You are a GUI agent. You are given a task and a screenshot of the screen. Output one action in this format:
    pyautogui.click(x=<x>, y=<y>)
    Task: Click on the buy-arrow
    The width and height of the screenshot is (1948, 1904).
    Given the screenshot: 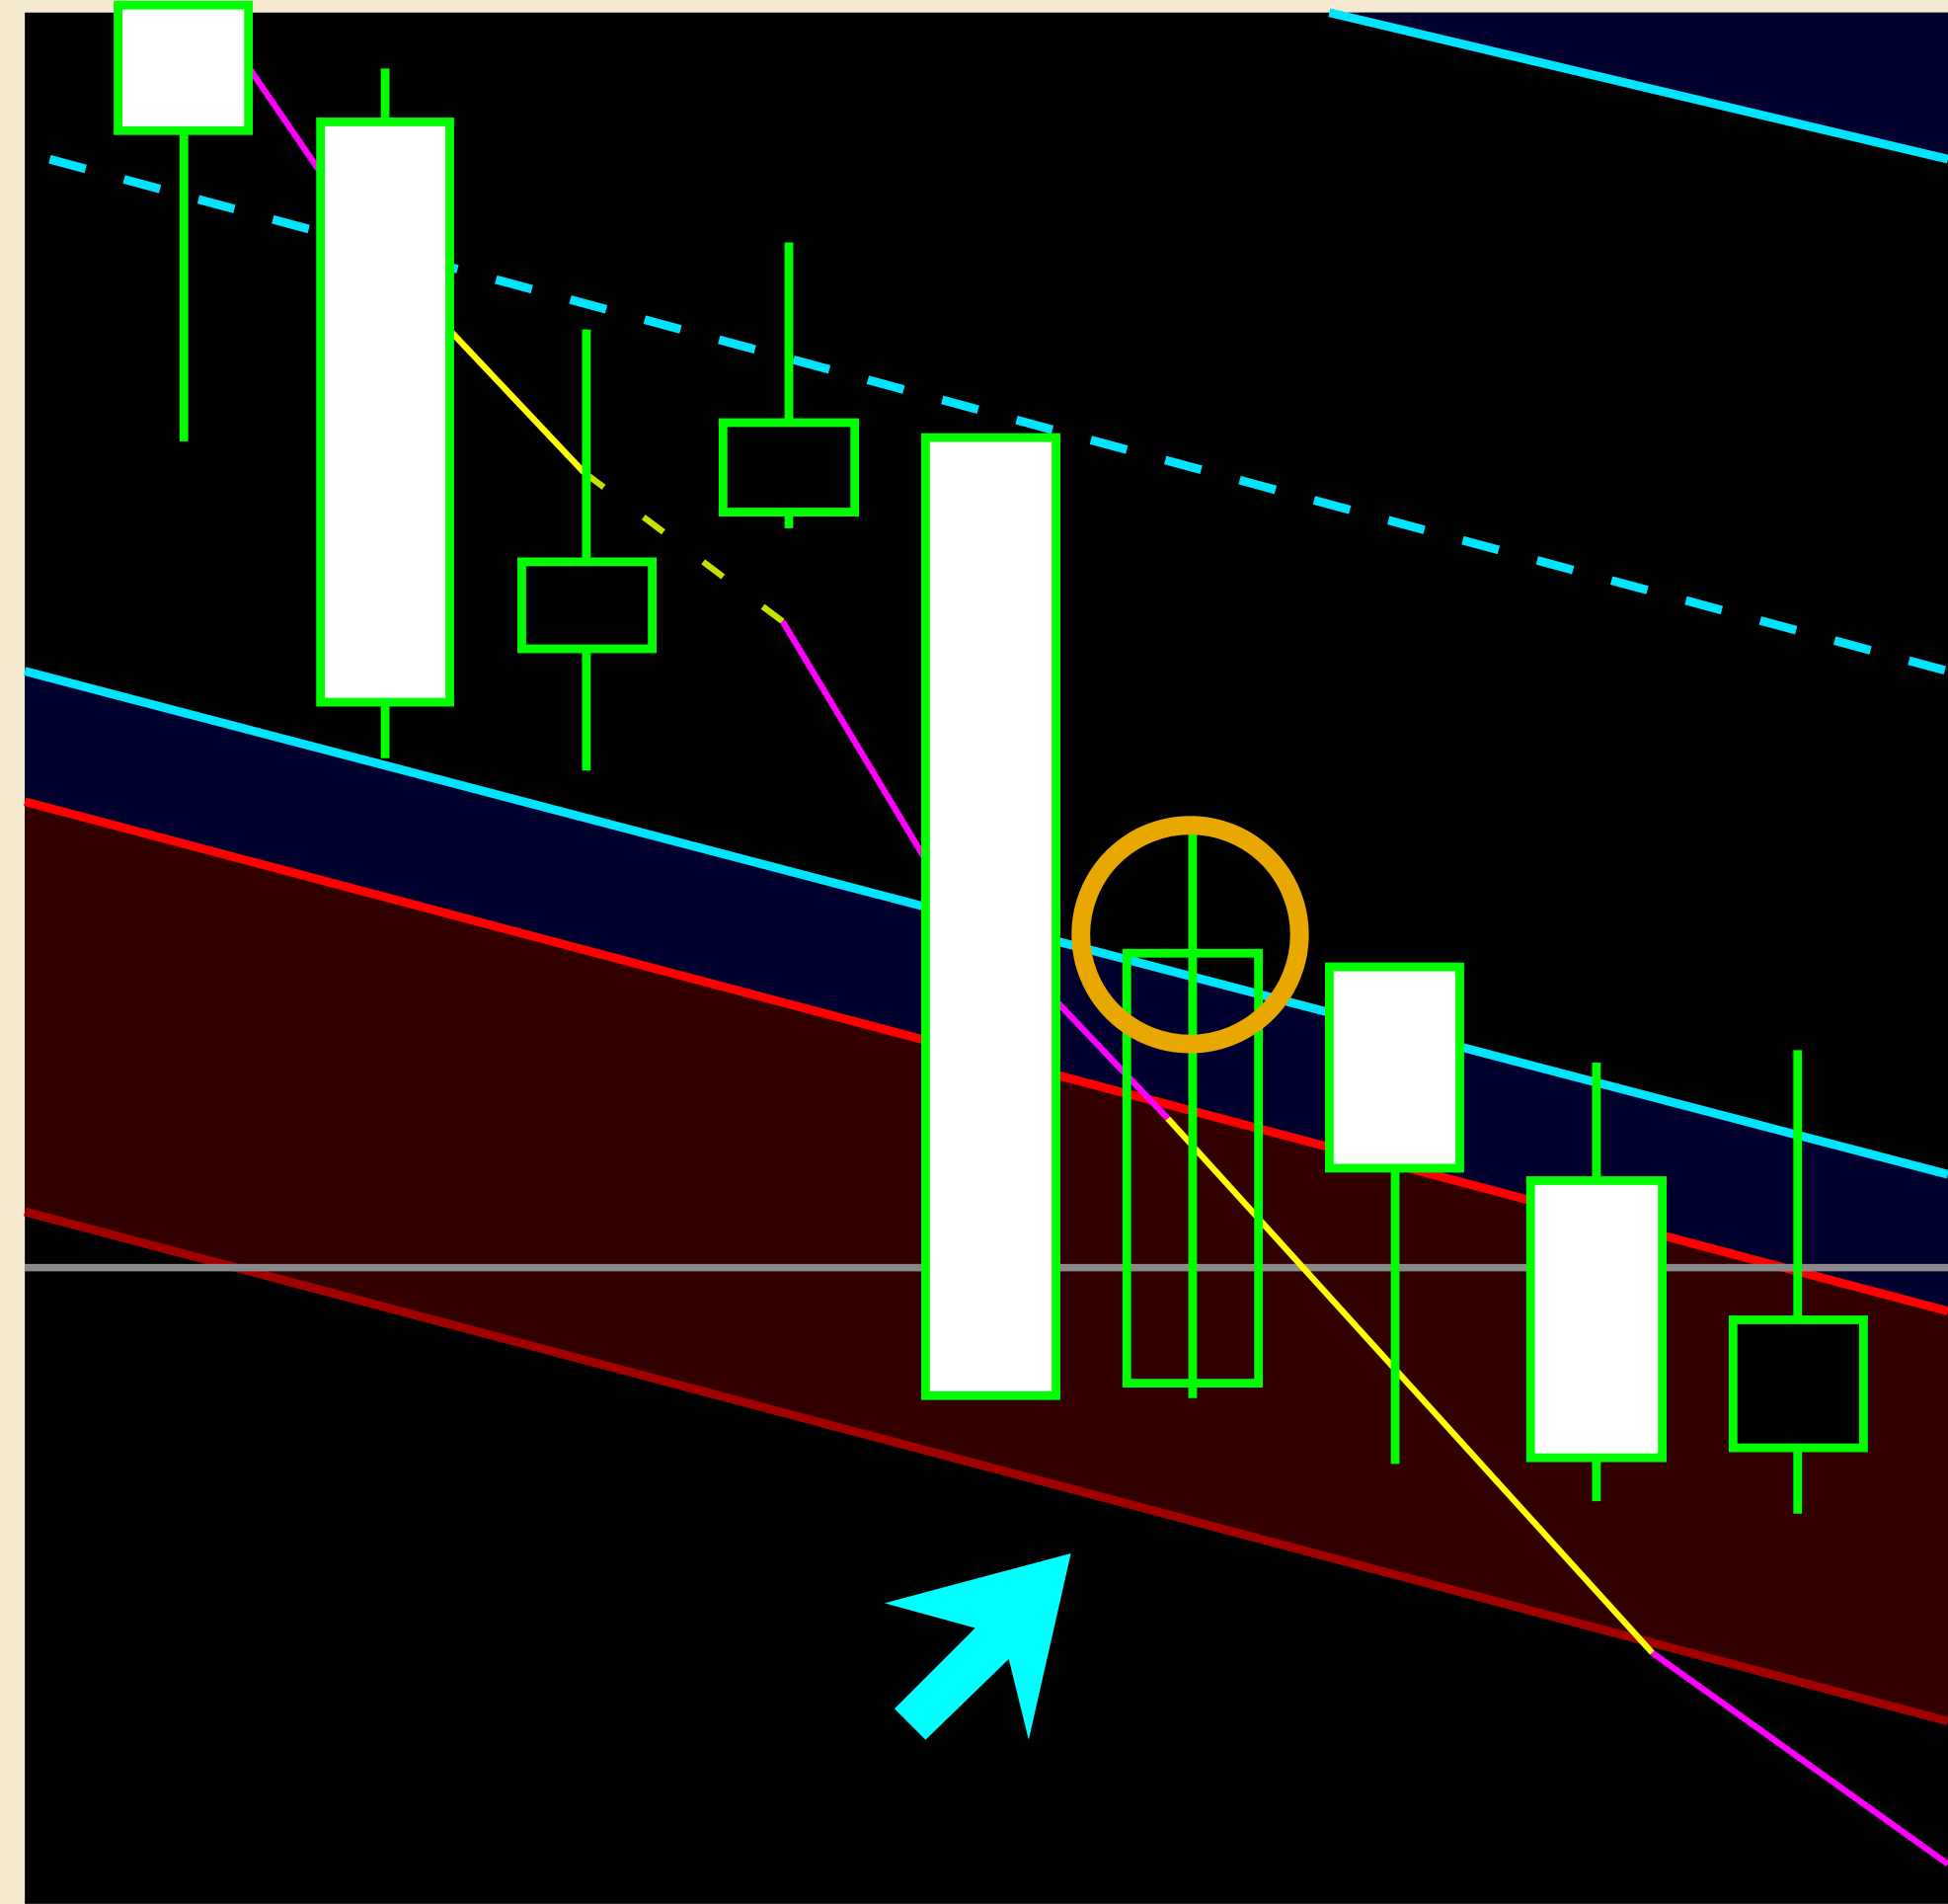 What is the action you would take?
    pyautogui.click(x=977, y=1646)
    